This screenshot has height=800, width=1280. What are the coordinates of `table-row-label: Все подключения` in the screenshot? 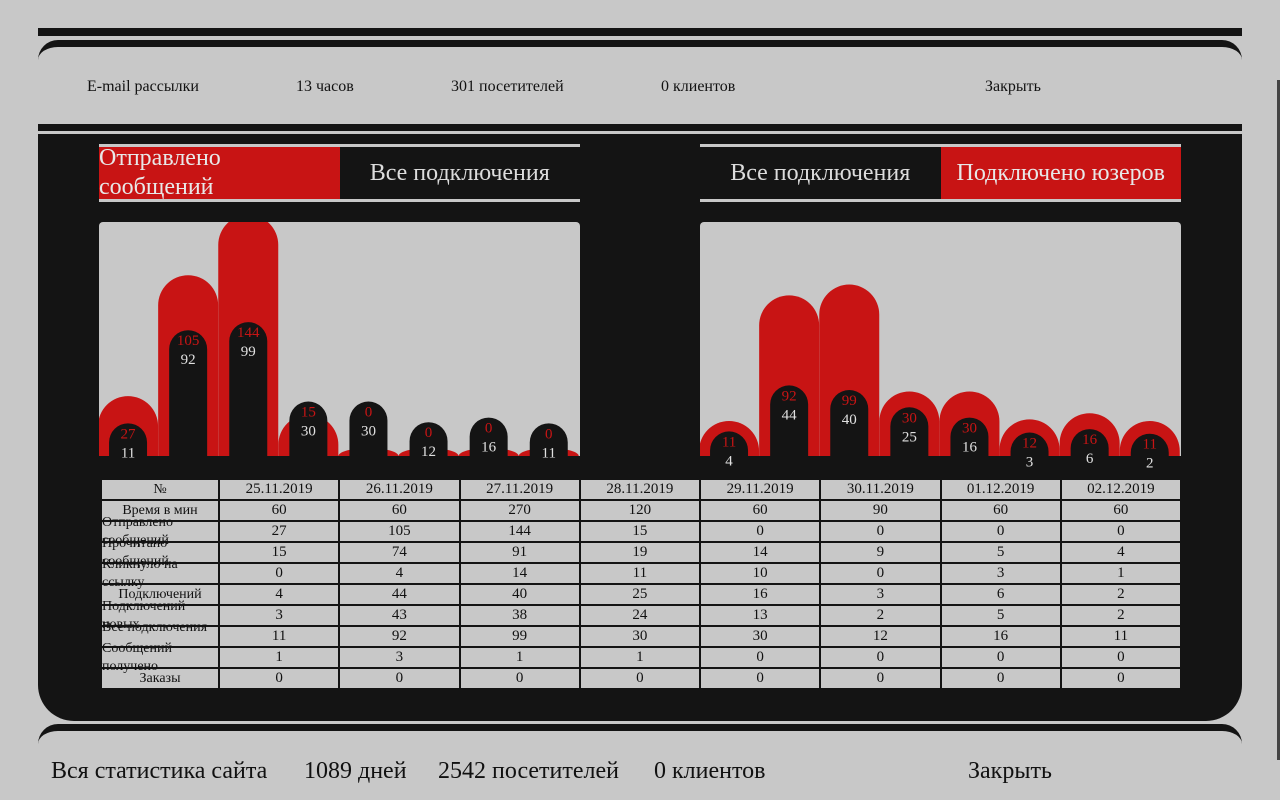 It's located at (160, 634).